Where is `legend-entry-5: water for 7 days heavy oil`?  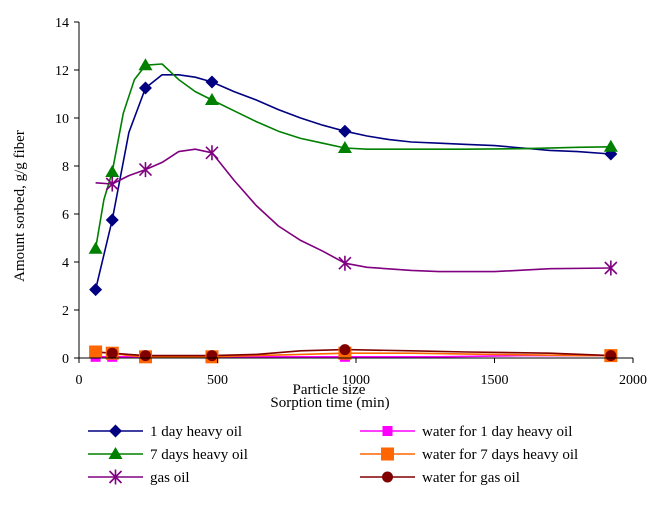 legend-entry-5: water for 7 days heavy oil is located at coordinates (469, 455).